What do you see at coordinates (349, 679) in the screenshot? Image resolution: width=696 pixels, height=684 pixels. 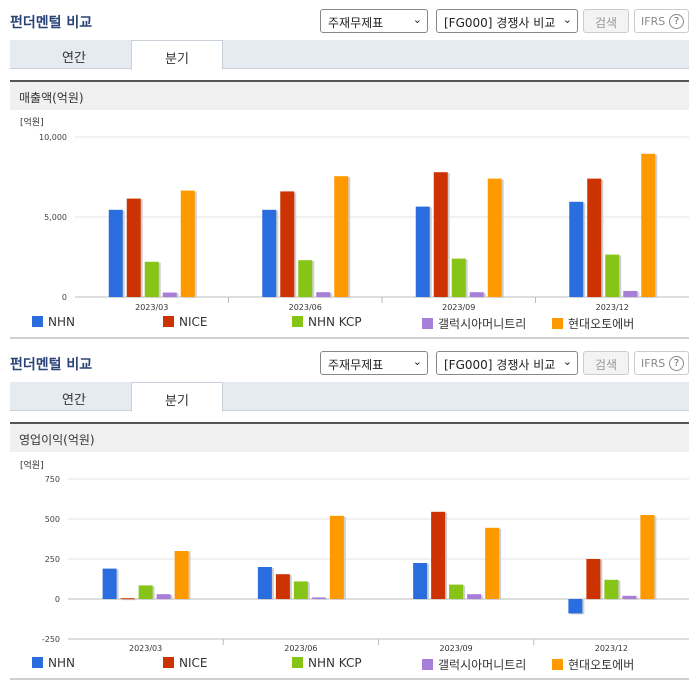 I see `divider` at bounding box center [349, 679].